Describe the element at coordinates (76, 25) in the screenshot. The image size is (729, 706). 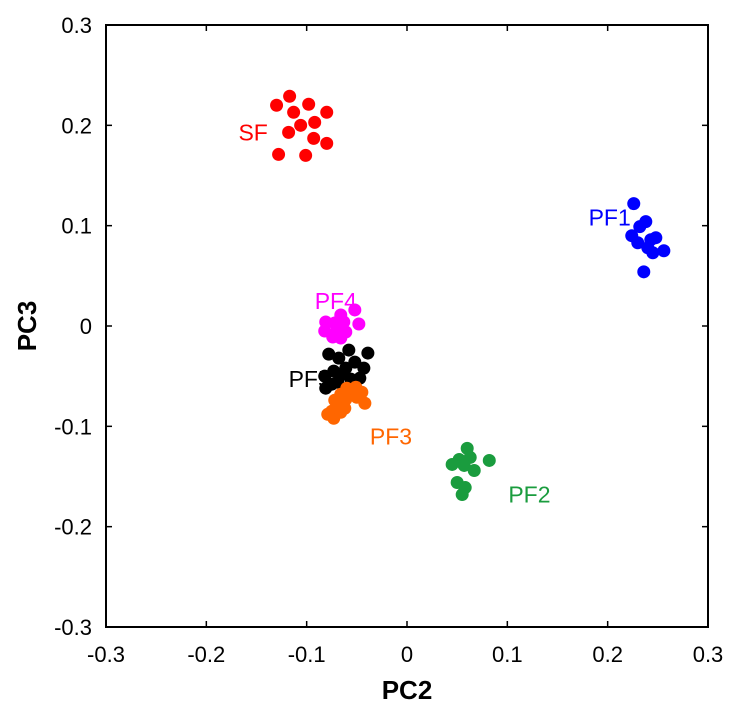
I see `y-tick-label: 0.3` at that location.